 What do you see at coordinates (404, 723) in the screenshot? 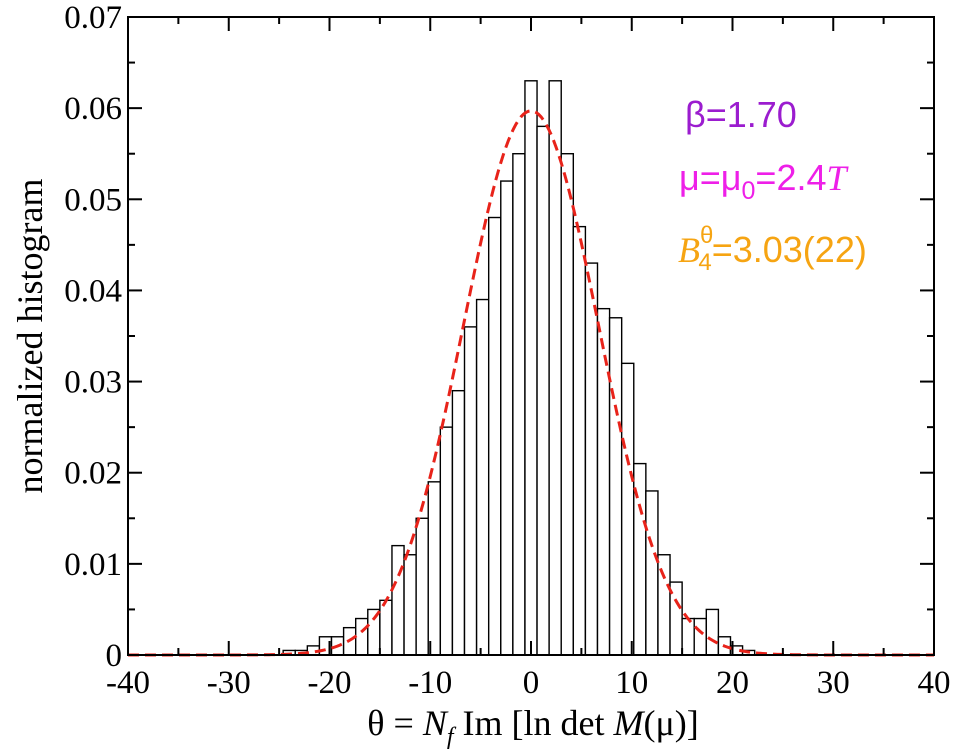
I see `x-axis-title-eq: =` at bounding box center [404, 723].